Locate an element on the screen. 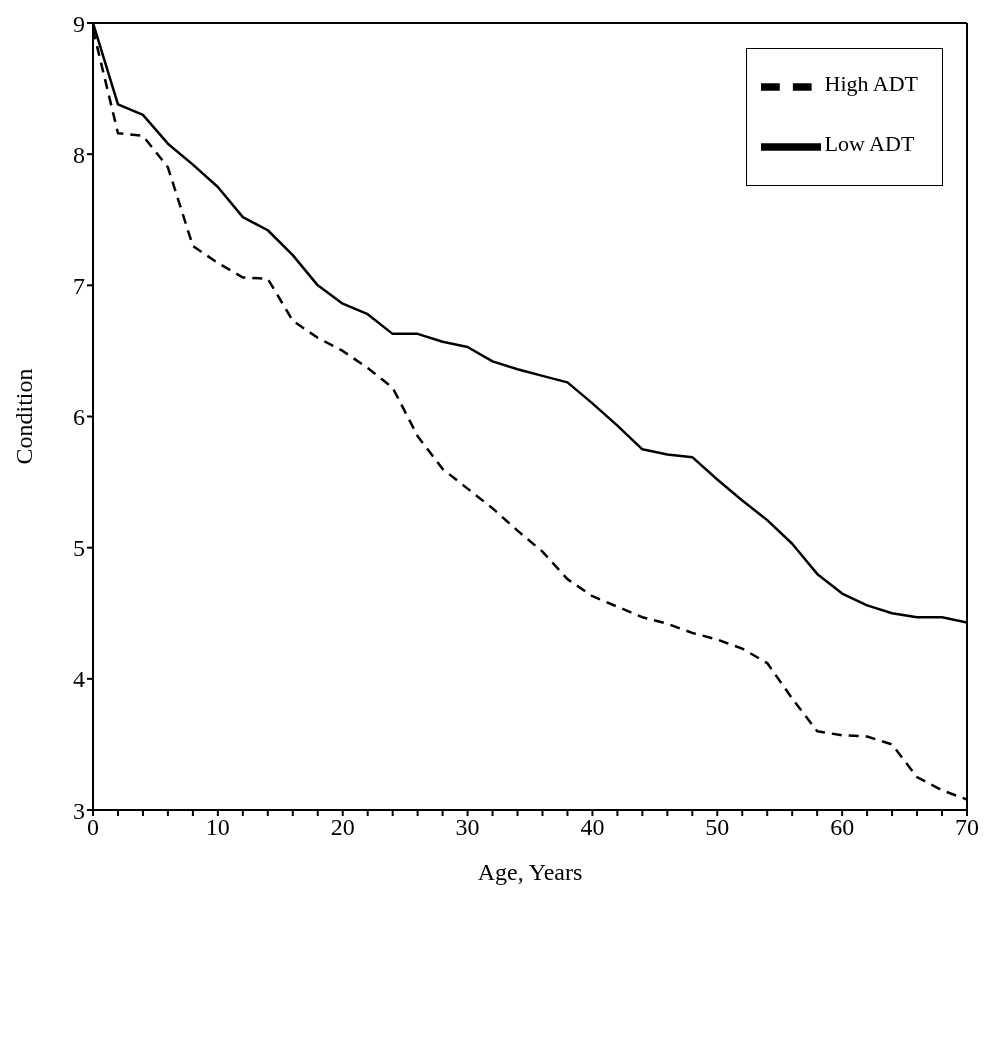 Image resolution: width=995 pixels, height=1041 pixels. y-tick-label: 6 is located at coordinates (79, 417).